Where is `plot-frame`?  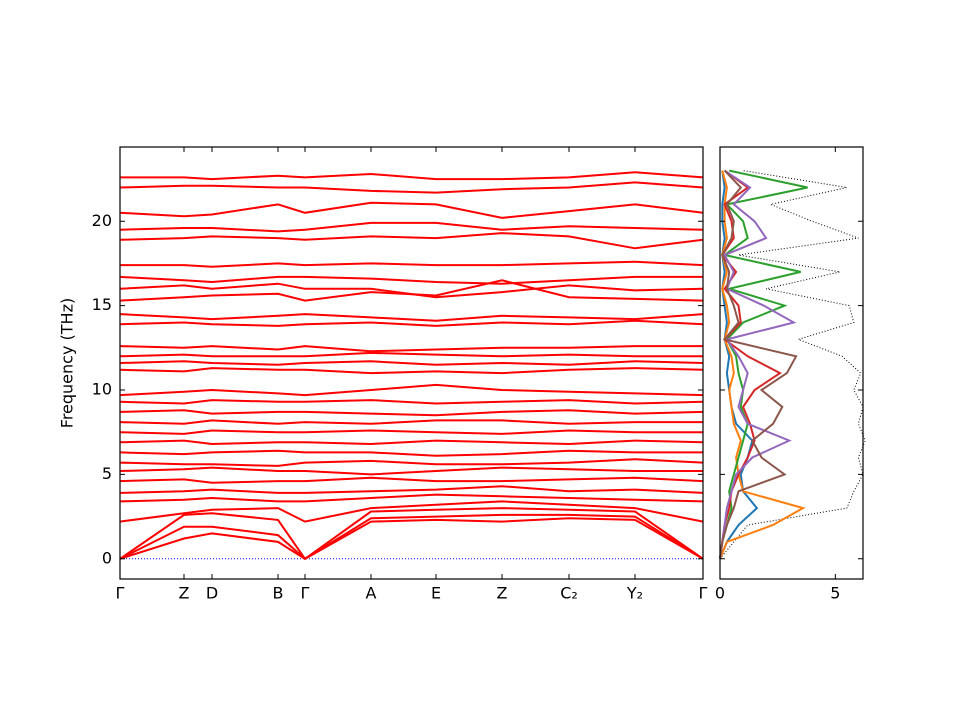 plot-frame is located at coordinates (791, 363).